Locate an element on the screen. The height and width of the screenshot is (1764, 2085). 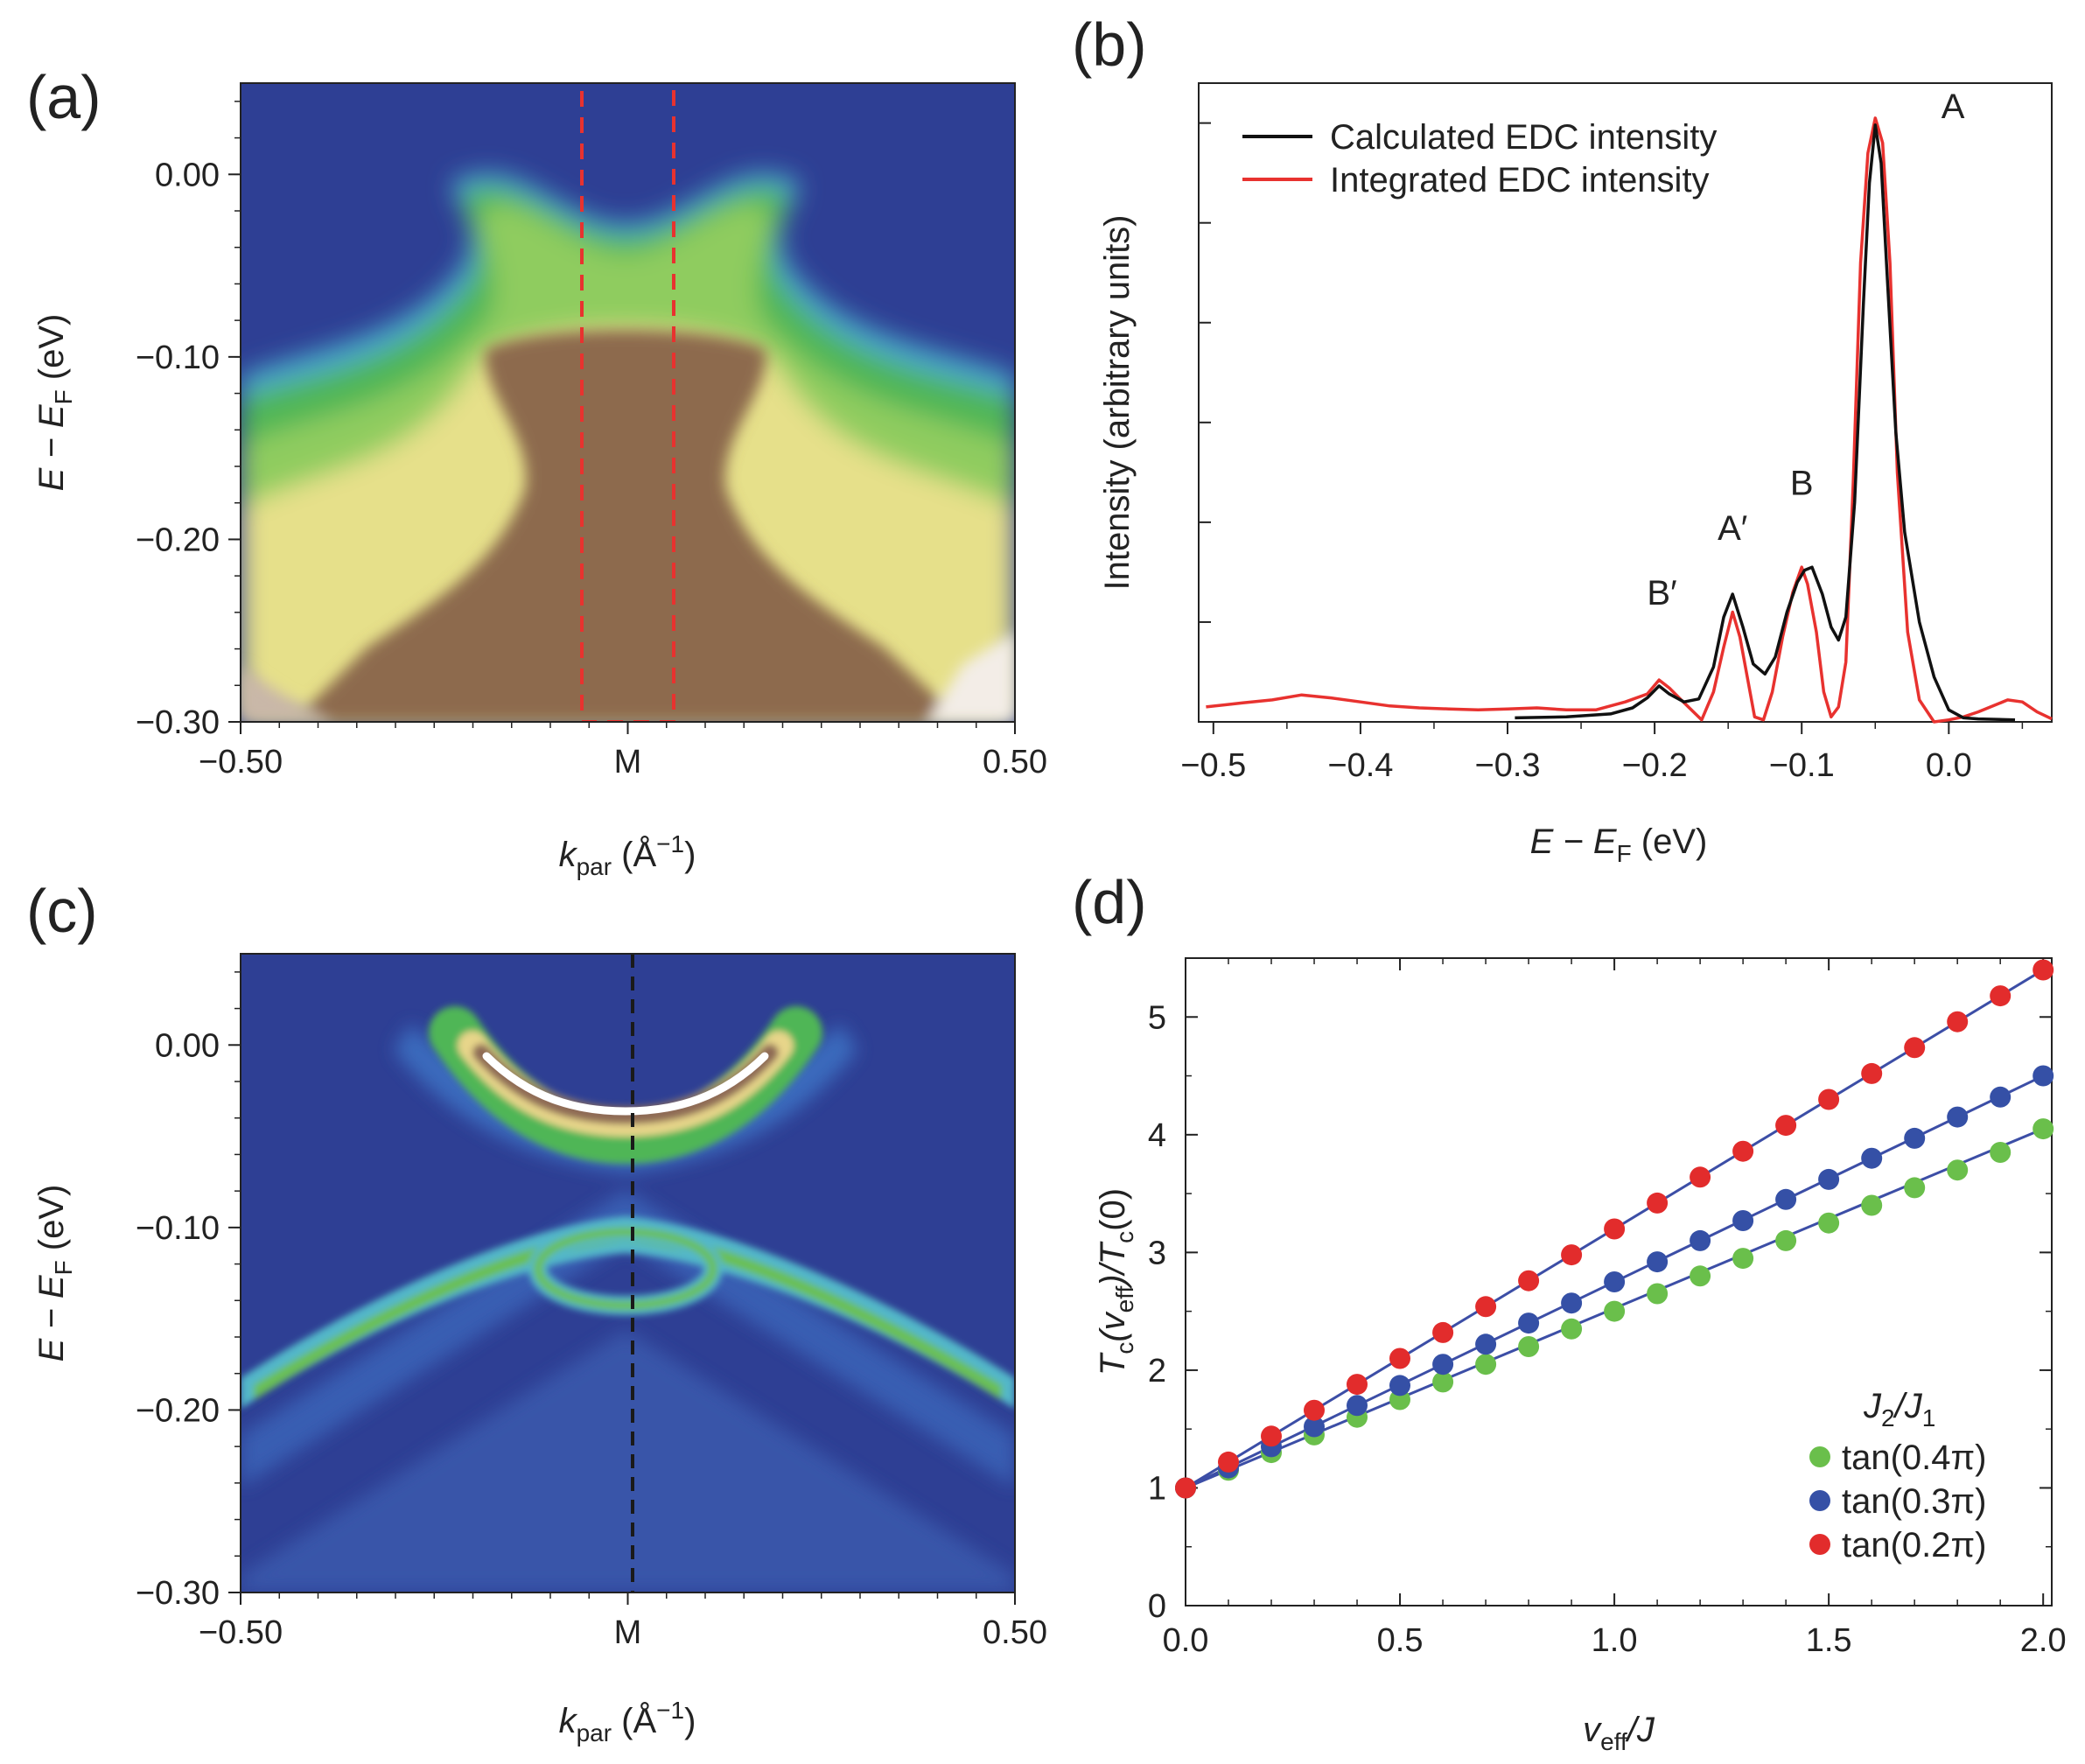
x-tick-label: −0.5 is located at coordinates (1213, 765).